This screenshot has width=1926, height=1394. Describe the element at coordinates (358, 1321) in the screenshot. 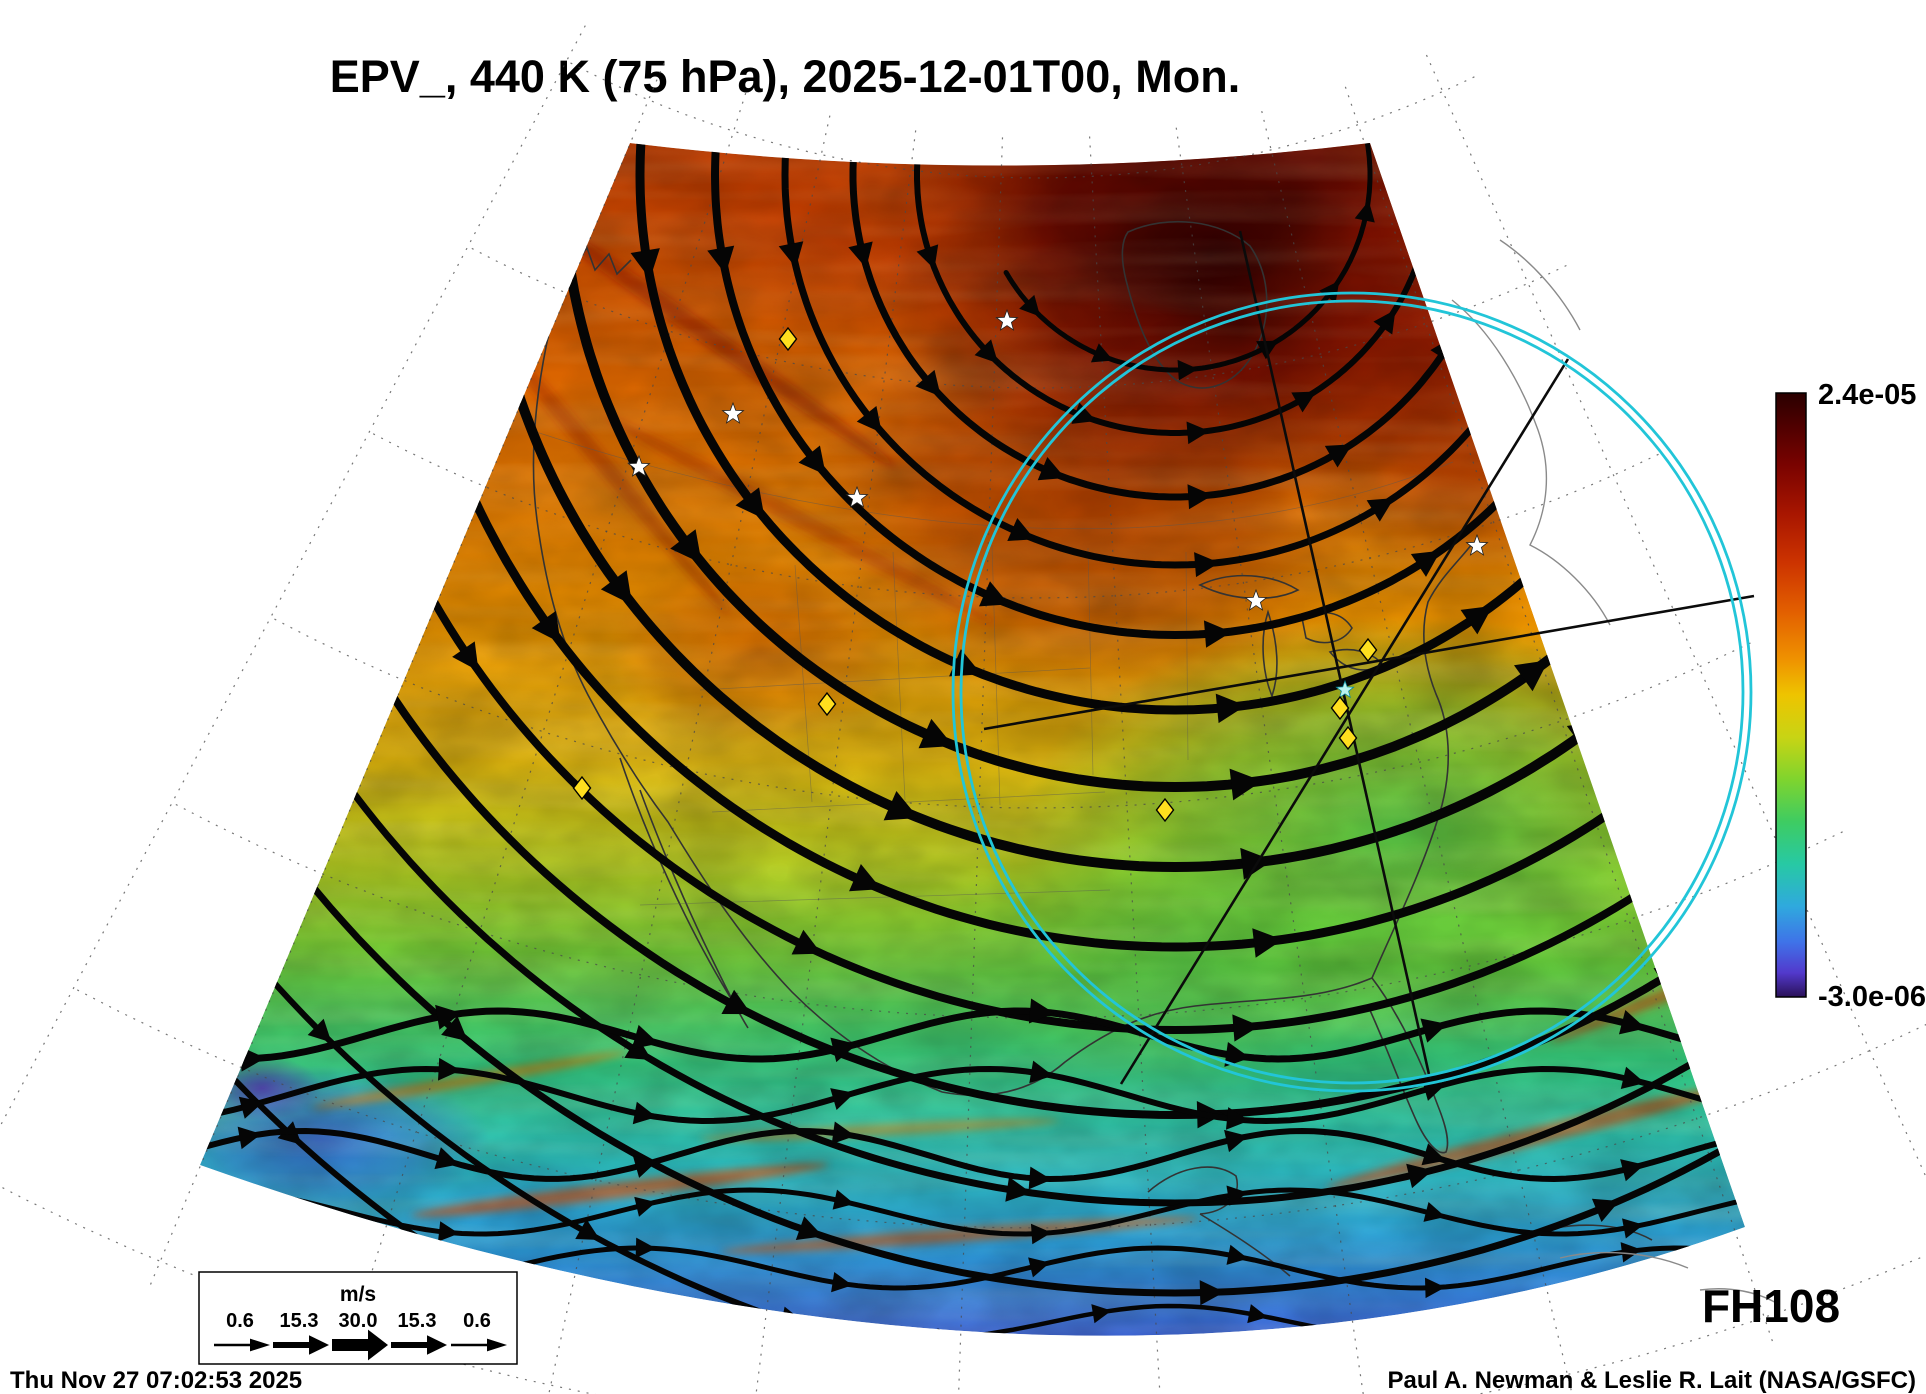

I see `wind-legend-value: 30.0` at that location.